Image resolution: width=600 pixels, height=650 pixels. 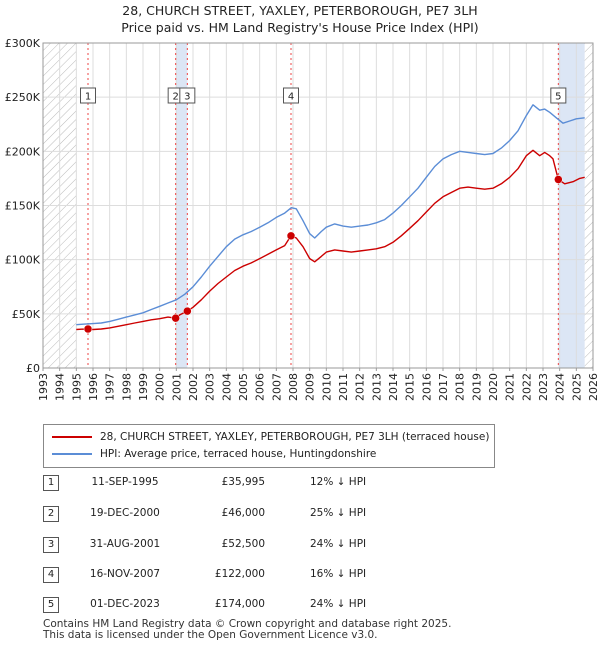 What do you see at coordinates (593, 387) in the screenshot?
I see `x-tick-label: 2026` at bounding box center [593, 387].